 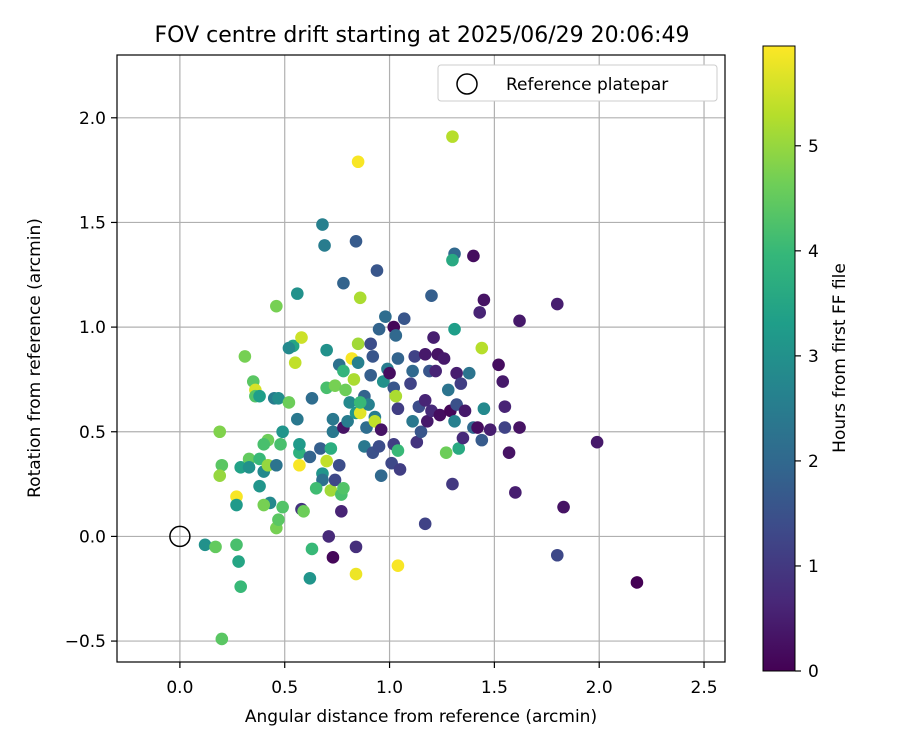 I want to click on y-tick-label: −0.5, so click(x=85, y=642).